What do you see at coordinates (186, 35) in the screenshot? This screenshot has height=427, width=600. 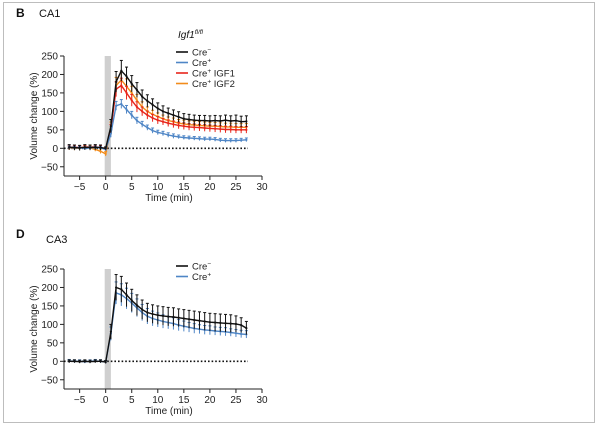 I see `genotype-base: Igf1` at bounding box center [186, 35].